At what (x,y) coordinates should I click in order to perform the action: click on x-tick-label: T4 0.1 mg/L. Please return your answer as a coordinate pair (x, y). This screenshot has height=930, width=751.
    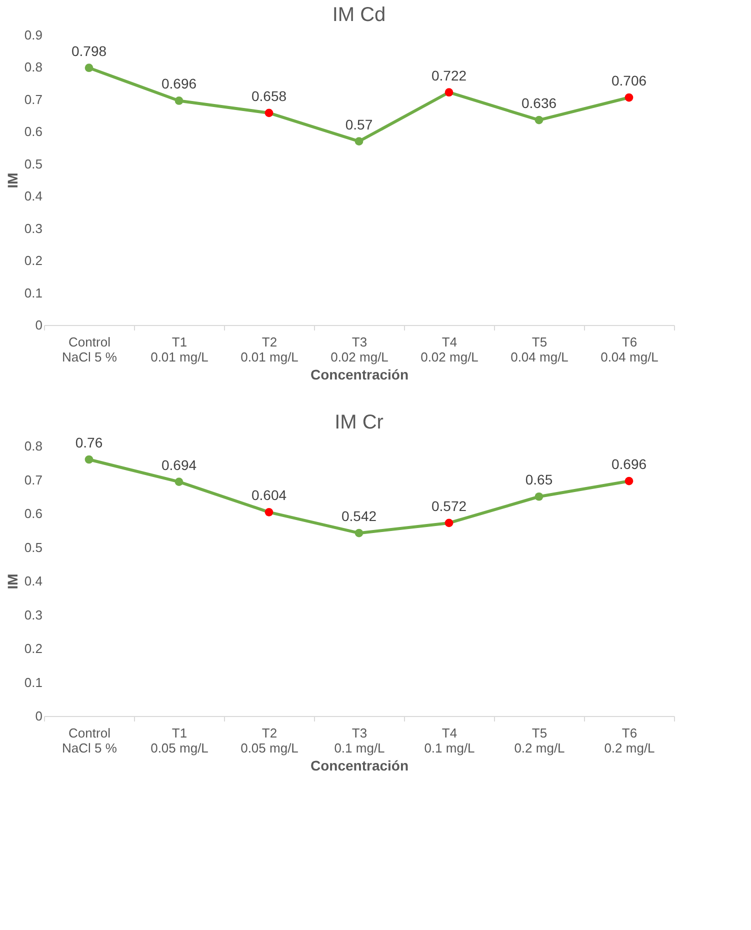
    Looking at the image, I should click on (449, 741).